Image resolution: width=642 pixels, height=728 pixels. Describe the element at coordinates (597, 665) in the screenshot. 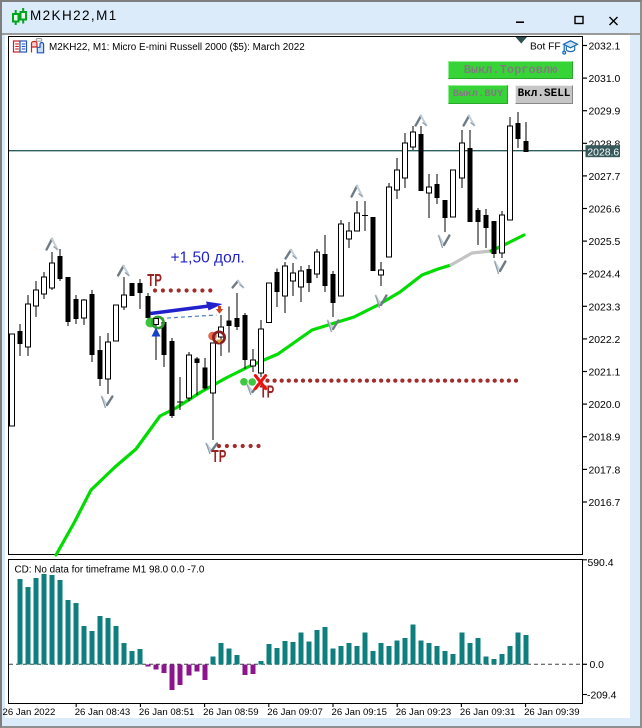

I see `svg-text: 0.0` at that location.